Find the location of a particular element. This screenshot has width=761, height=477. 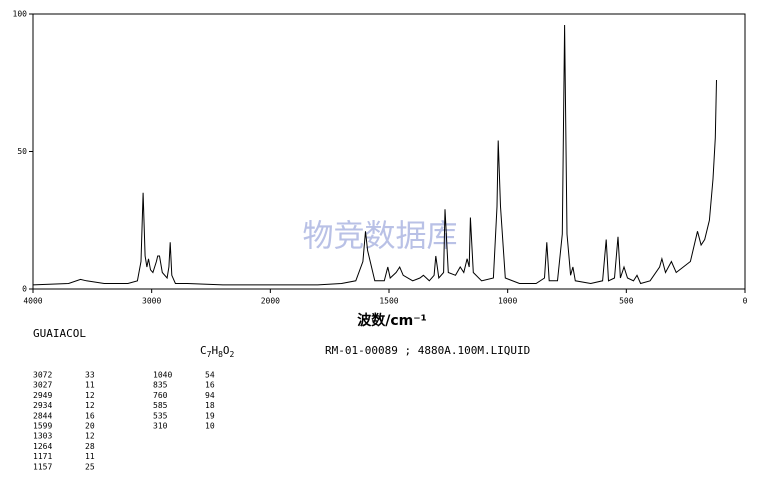

peak-wavenumber: 1171 is located at coordinates (42, 456).